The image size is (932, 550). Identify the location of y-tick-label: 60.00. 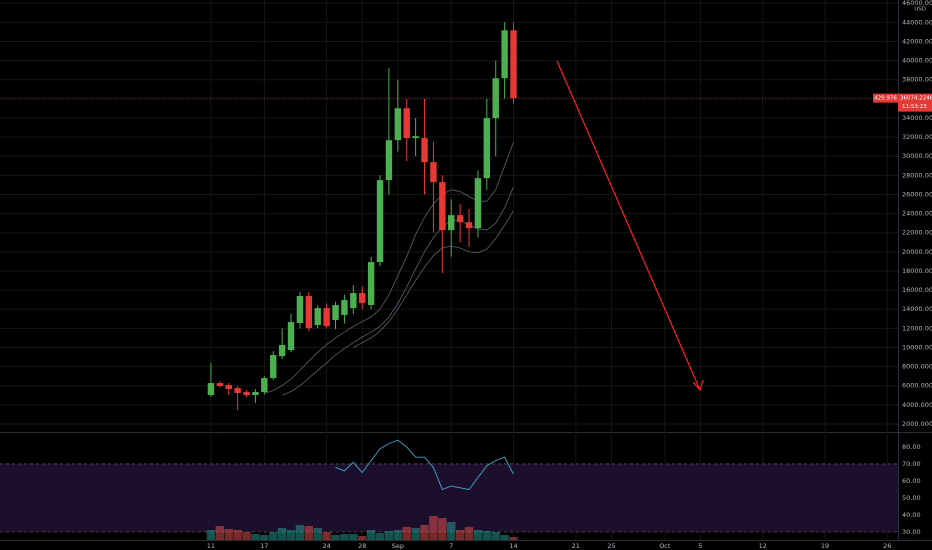
(911, 481).